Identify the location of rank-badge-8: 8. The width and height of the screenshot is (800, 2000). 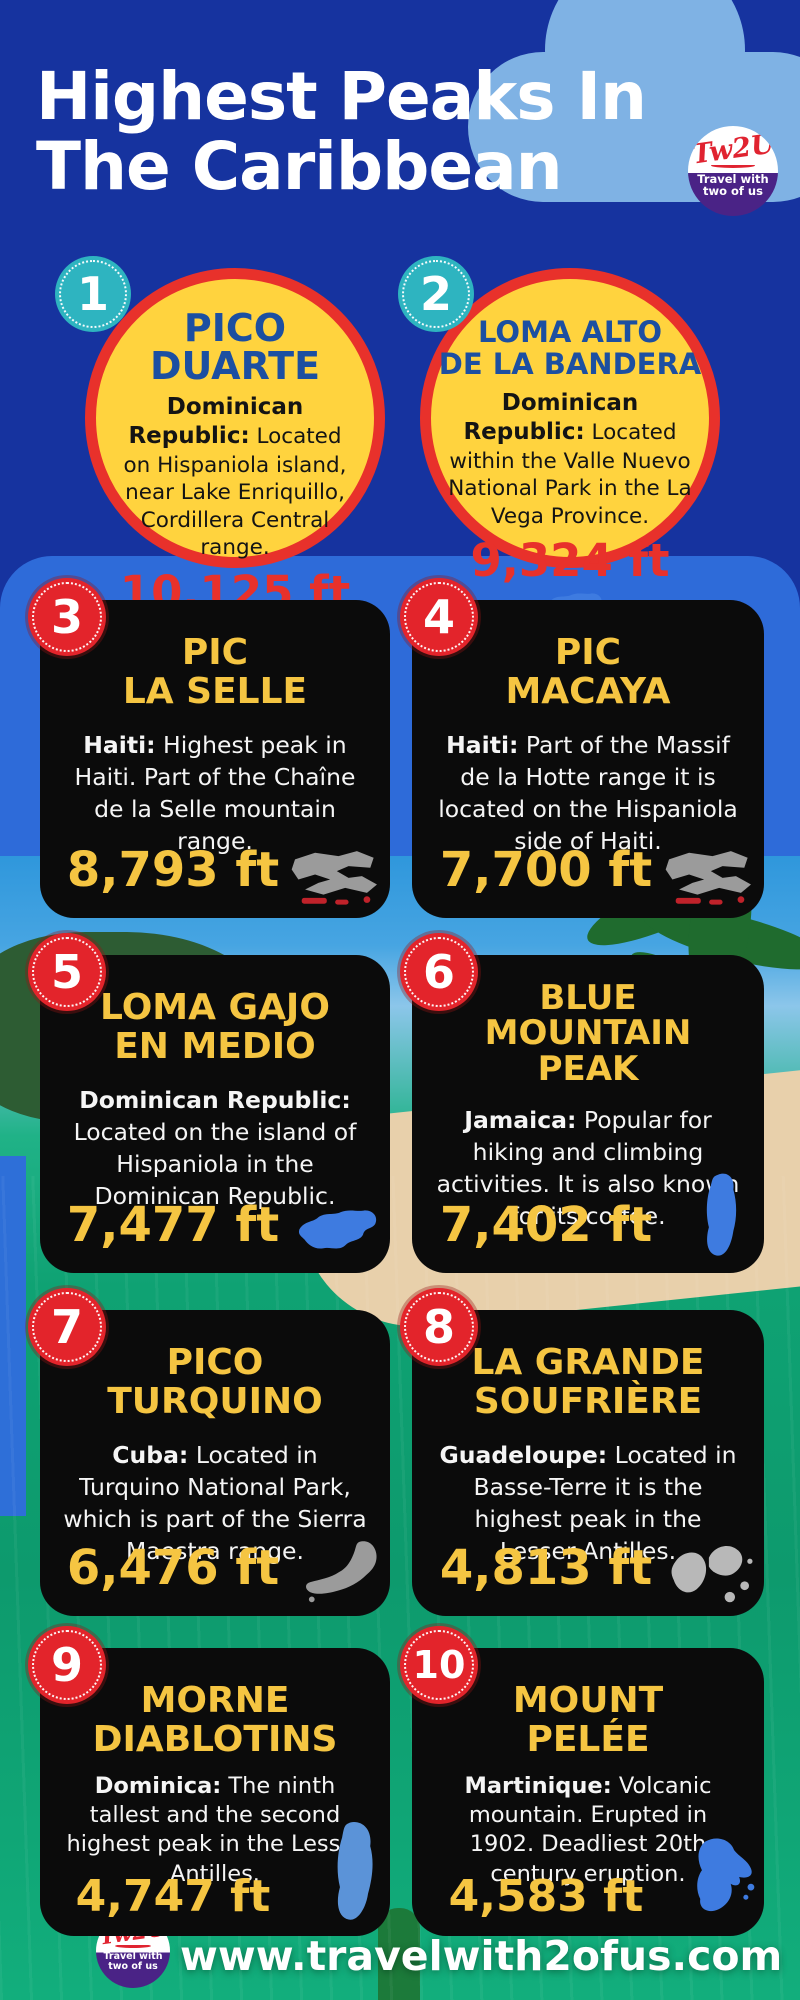
(439, 1327).